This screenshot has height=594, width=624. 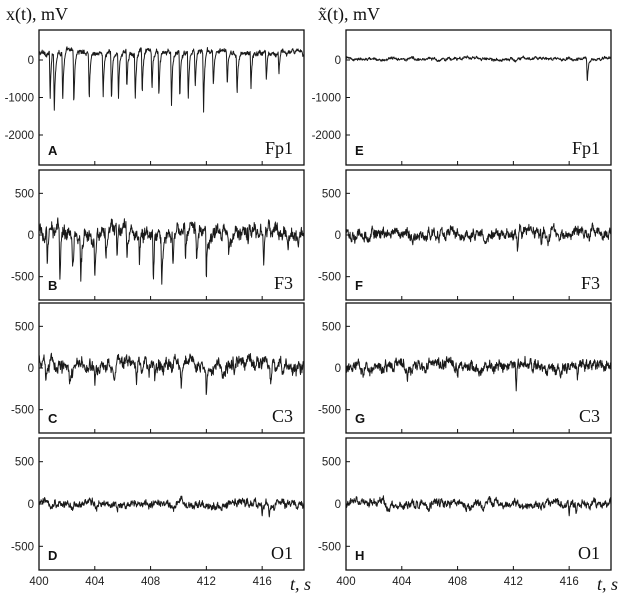 I want to click on x-axis-title-left: t, s, so click(x=300, y=584).